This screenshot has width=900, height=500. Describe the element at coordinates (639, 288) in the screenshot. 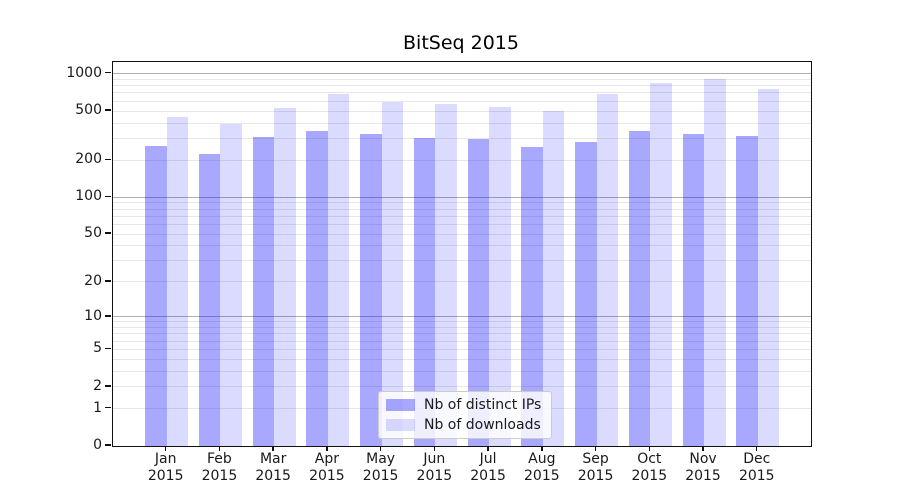

I see `bar-ips-oct` at that location.